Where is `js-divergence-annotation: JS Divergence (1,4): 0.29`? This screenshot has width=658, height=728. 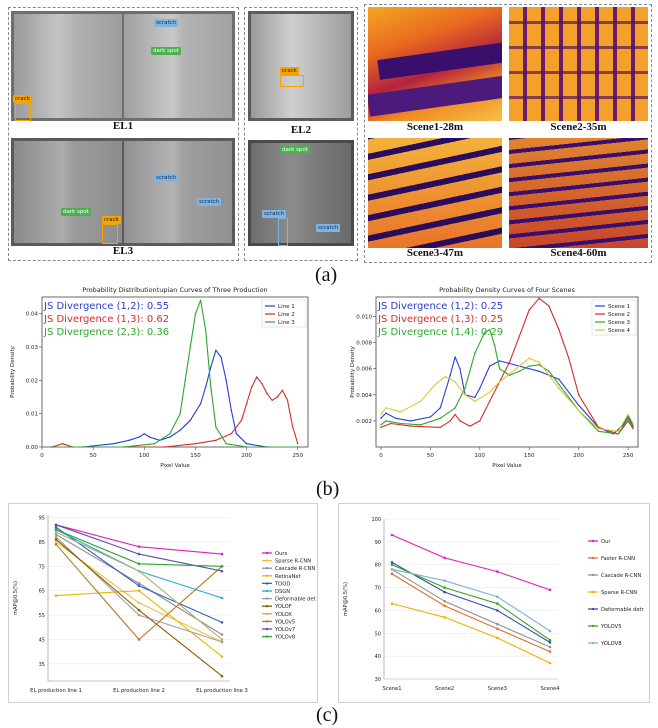 js-divergence-annotation: JS Divergence (1,4): 0.29 is located at coordinates (440, 332).